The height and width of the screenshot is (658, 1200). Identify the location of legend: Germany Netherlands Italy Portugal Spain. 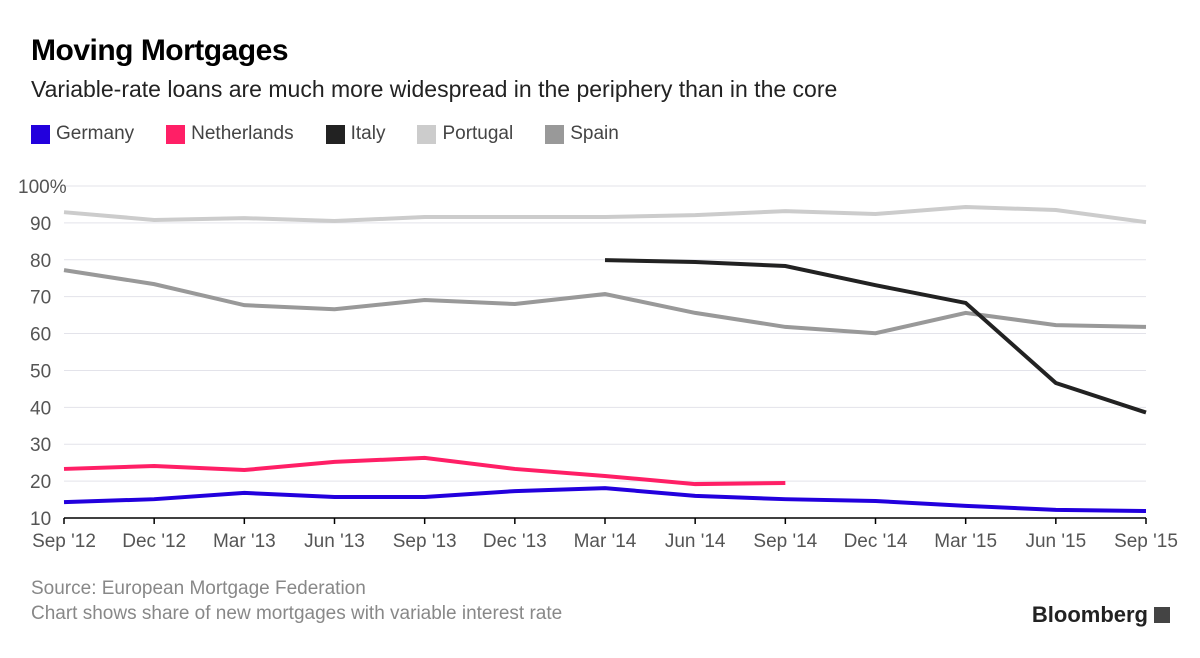
(341, 134).